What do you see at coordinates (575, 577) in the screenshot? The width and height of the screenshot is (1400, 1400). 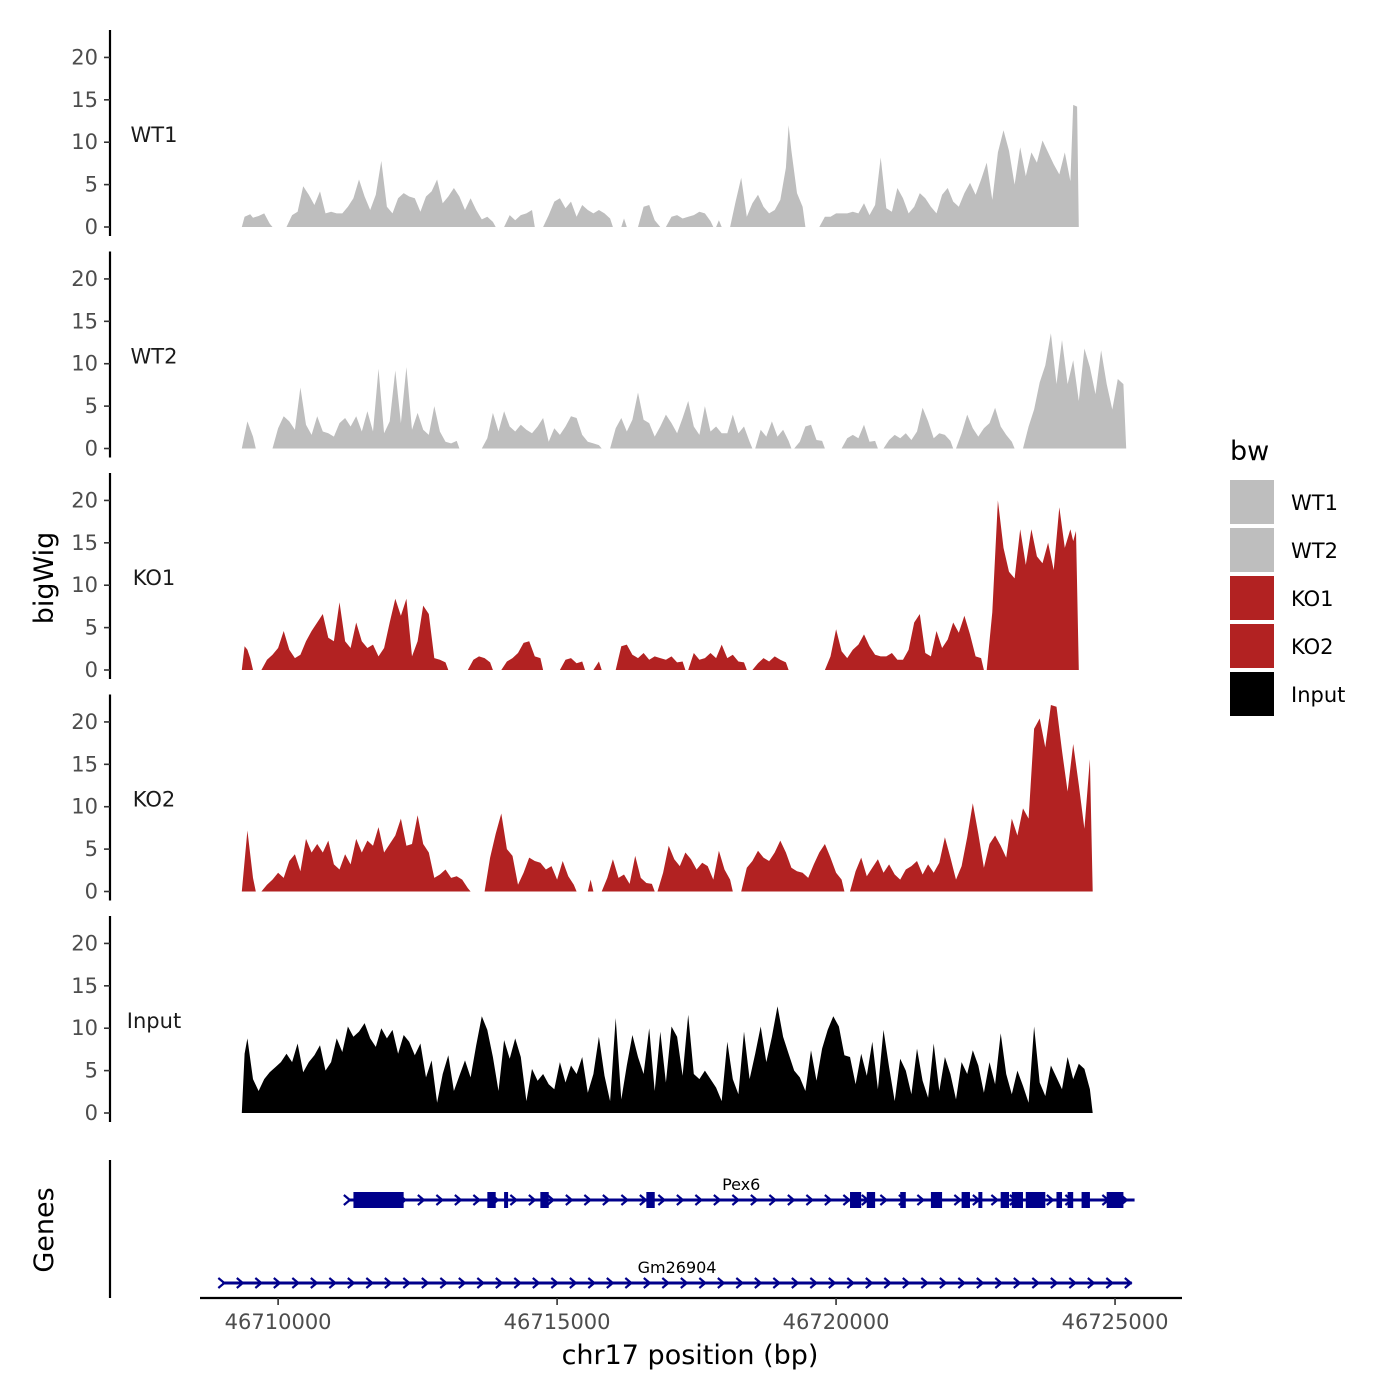 I see `track-ko1: 0 5 10 15 20 KO1` at bounding box center [575, 577].